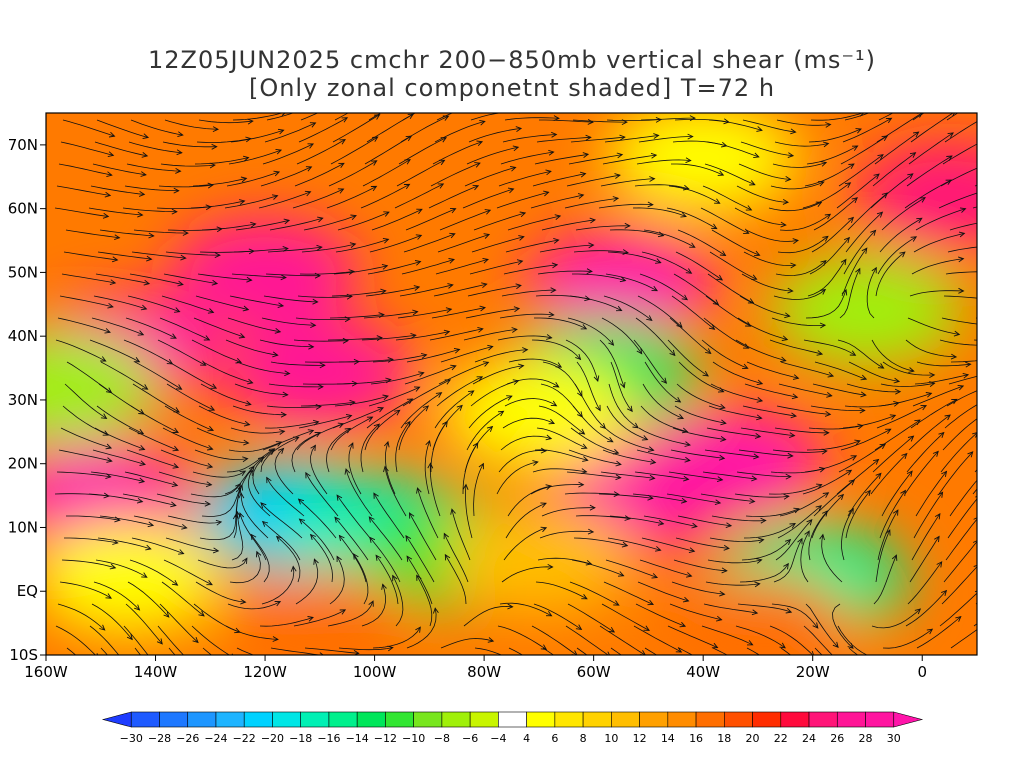  What do you see at coordinates (554, 738) in the screenshot?
I see `colorbar-label: 6` at bounding box center [554, 738].